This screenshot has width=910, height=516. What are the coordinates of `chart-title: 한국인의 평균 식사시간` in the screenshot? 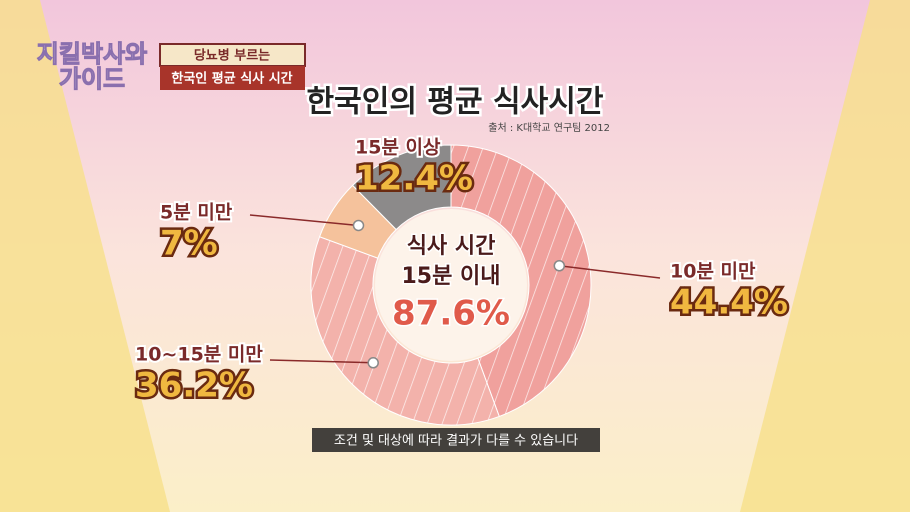 It's located at (455, 102).